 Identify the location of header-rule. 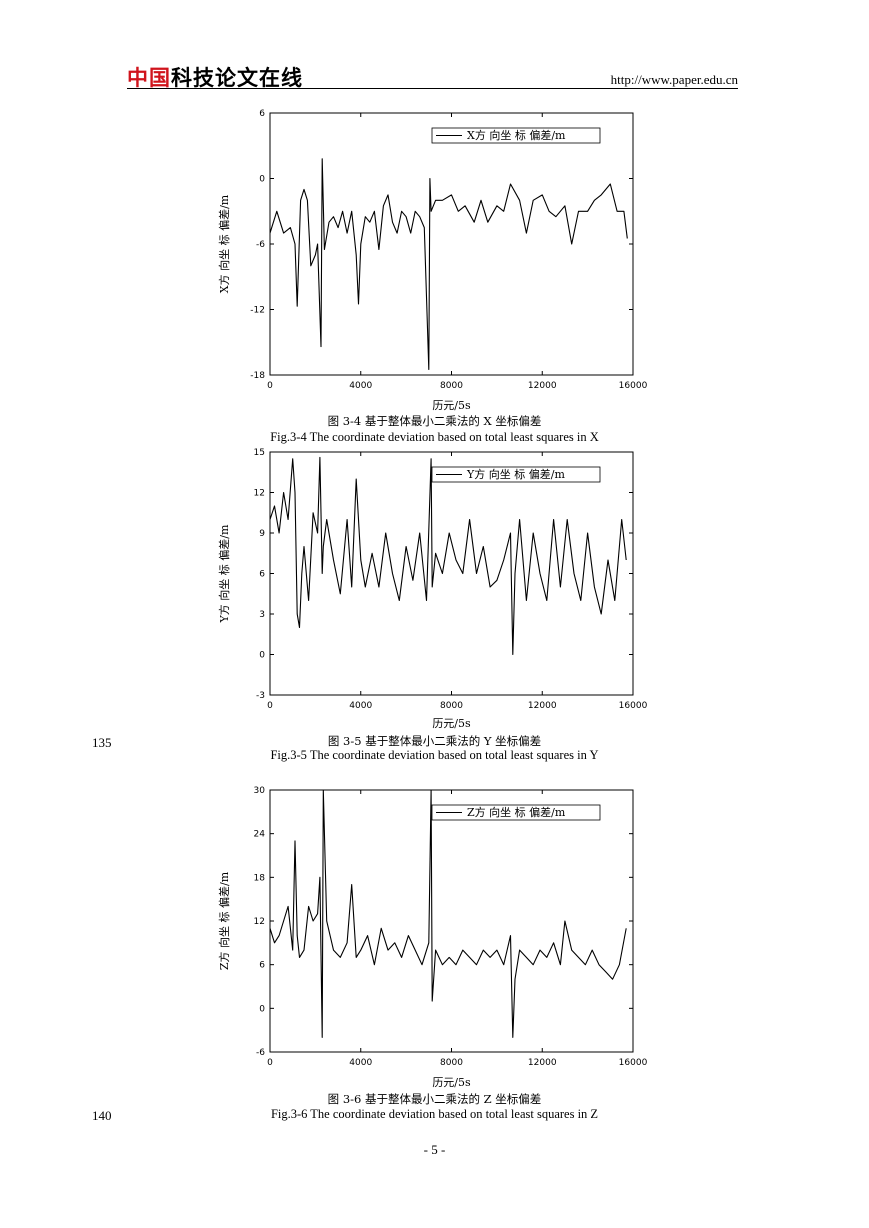
(432, 88).